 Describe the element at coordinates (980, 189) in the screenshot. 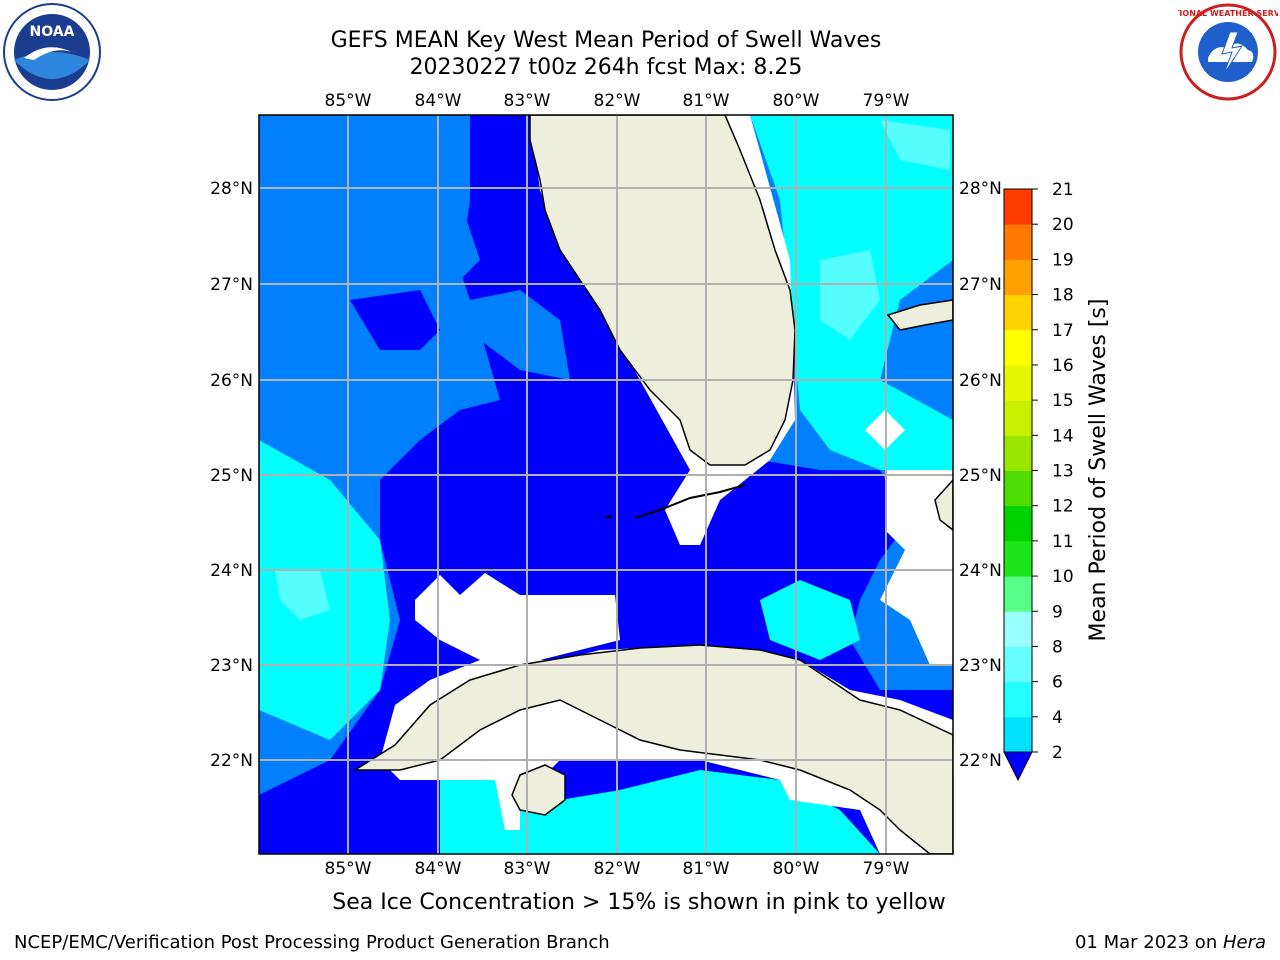

I see `lat-label-right: 28°N` at that location.